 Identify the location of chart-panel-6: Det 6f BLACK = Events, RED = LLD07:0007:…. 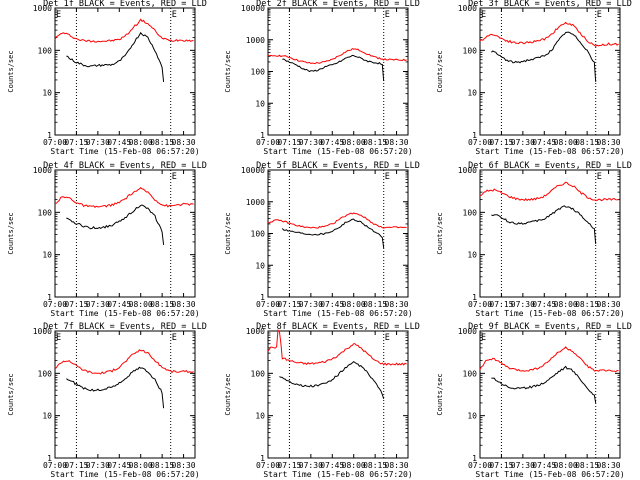
(534, 239).